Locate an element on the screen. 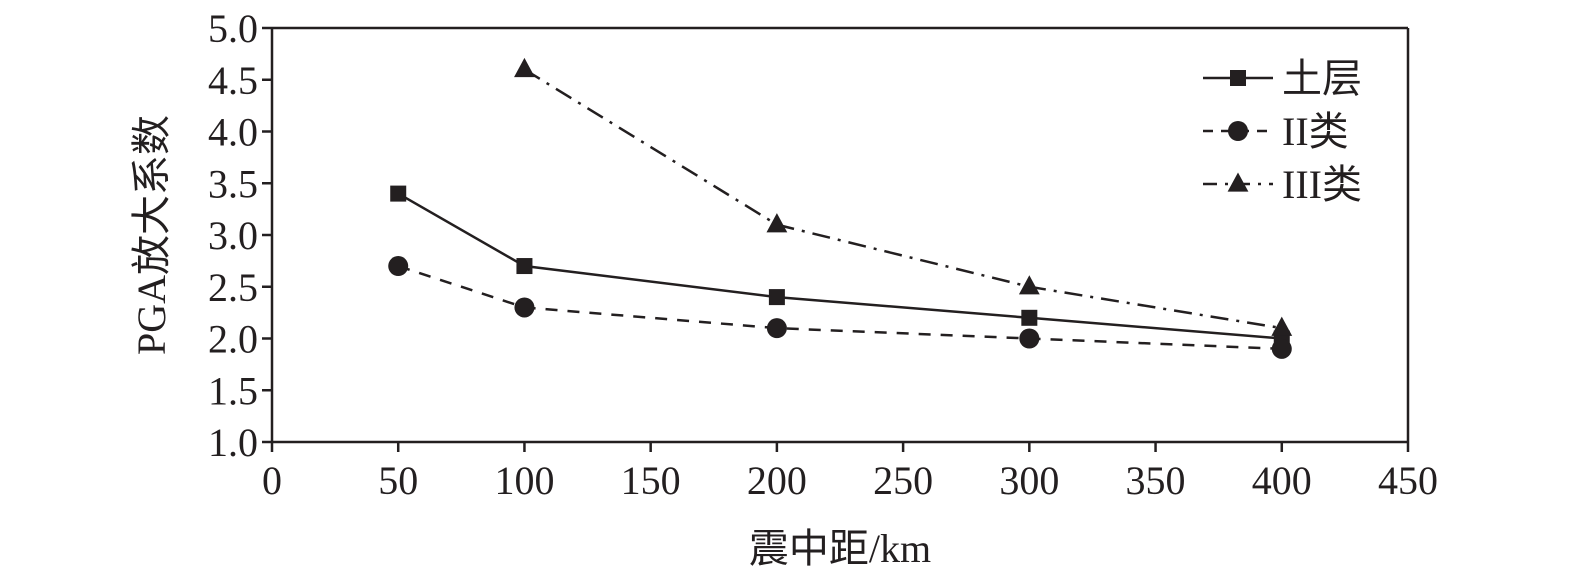 This screenshot has height=581, width=1575. y-axis-title: PGA放大系数 is located at coordinates (151, 235).